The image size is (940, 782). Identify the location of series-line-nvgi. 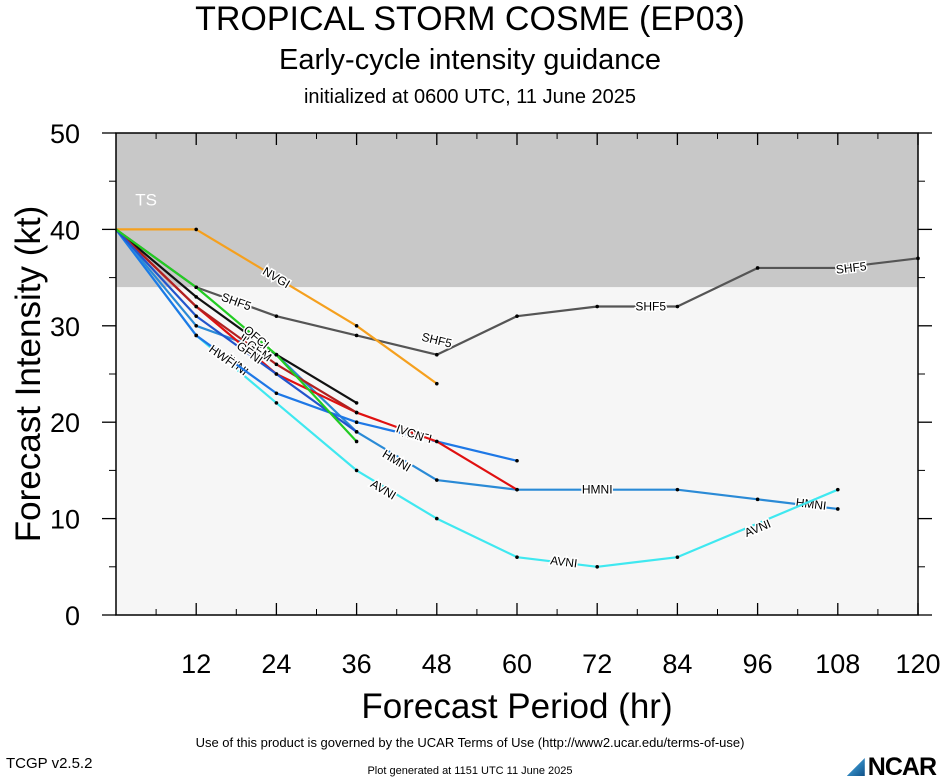
(277, 306).